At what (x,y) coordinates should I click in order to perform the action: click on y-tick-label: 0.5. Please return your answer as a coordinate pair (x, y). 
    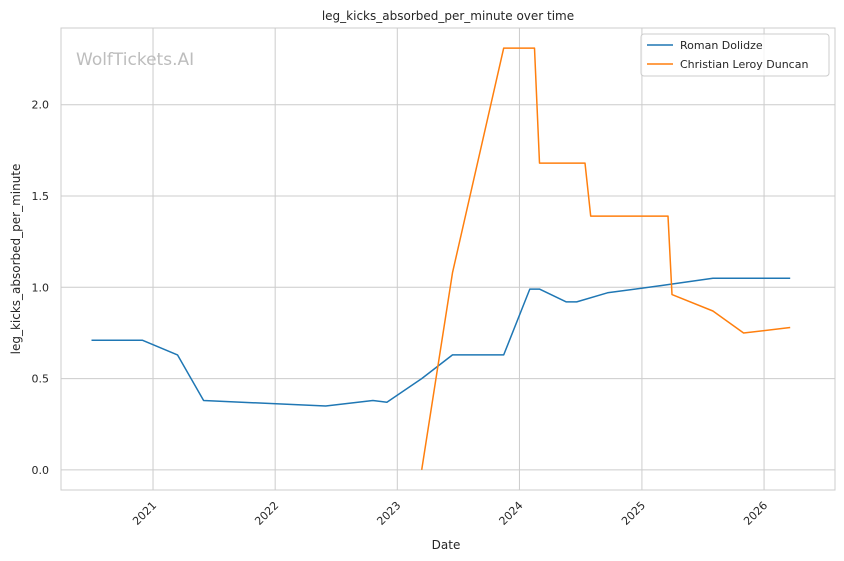
    Looking at the image, I should click on (41, 379).